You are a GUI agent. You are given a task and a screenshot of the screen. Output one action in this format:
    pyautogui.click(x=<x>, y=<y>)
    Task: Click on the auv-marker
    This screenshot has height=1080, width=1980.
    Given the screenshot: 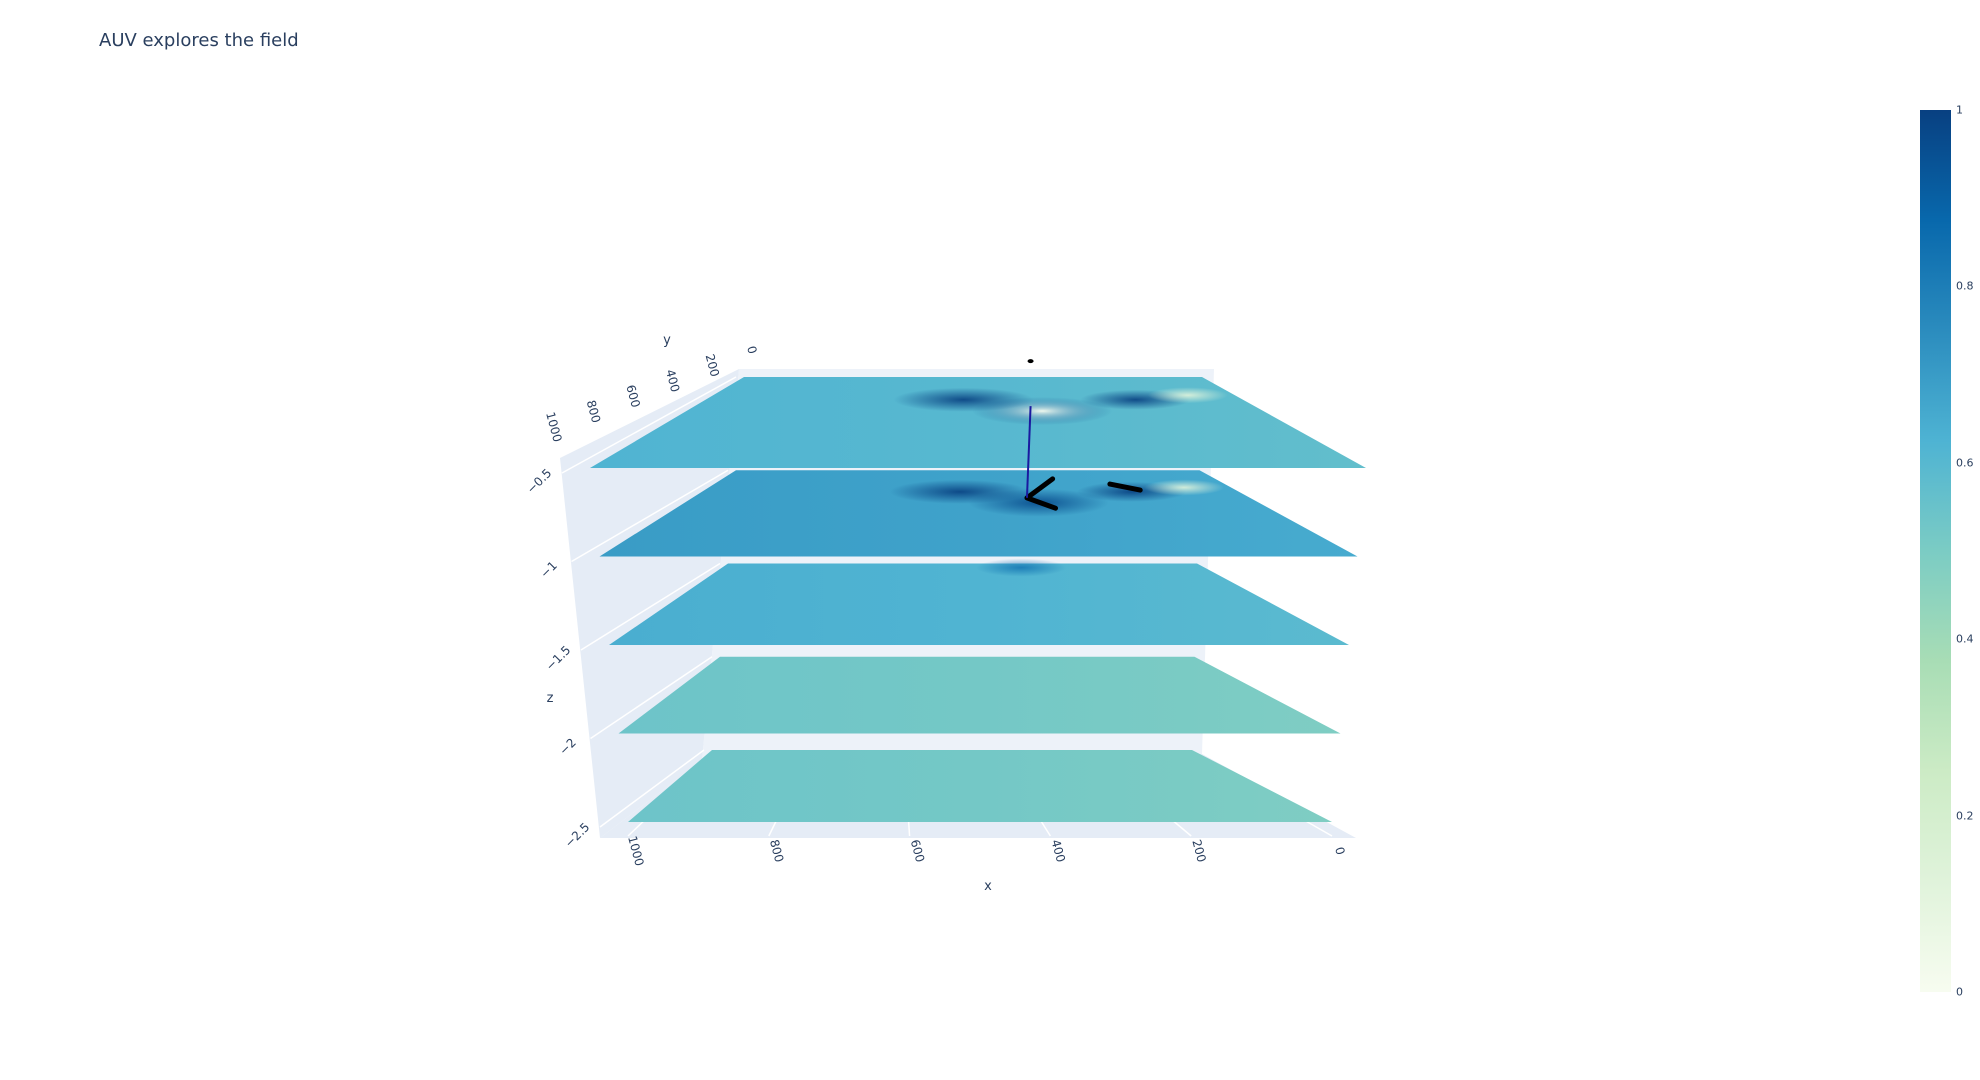 What is the action you would take?
    pyautogui.click(x=1030, y=361)
    